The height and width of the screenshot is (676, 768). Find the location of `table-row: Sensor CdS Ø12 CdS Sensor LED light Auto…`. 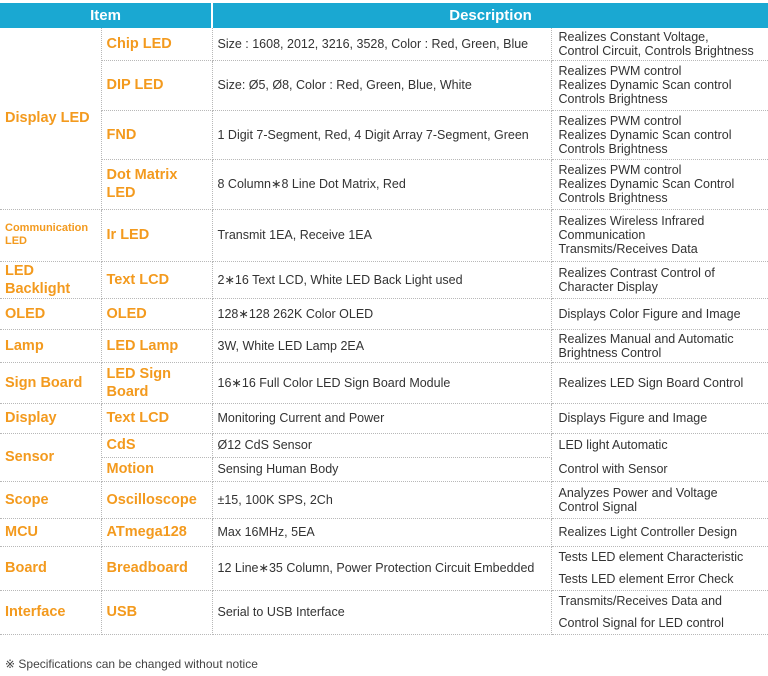

table-row: Sensor CdS Ø12 CdS Sensor LED light Auto… is located at coordinates (384, 457).